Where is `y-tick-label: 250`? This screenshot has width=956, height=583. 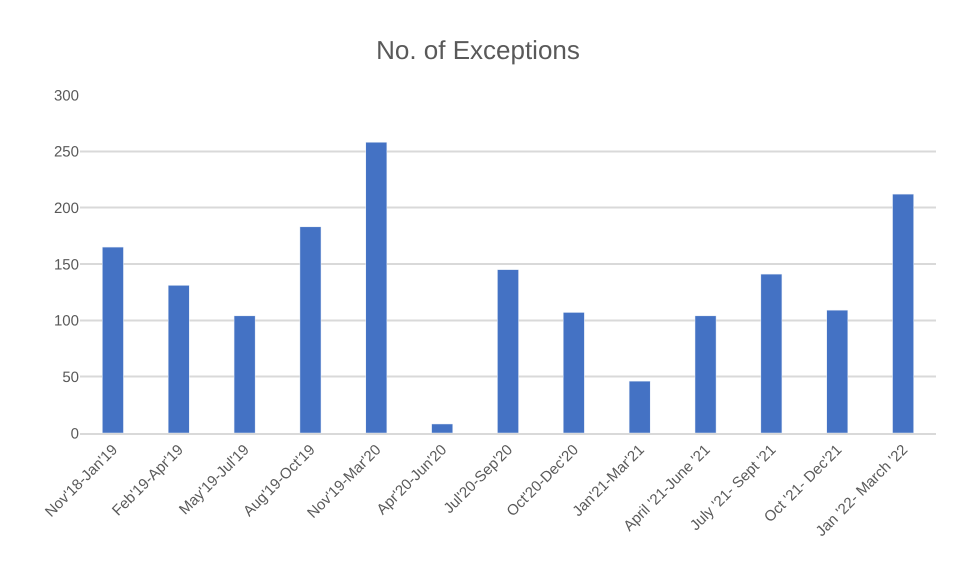
y-tick-label: 250 is located at coordinates (66, 152).